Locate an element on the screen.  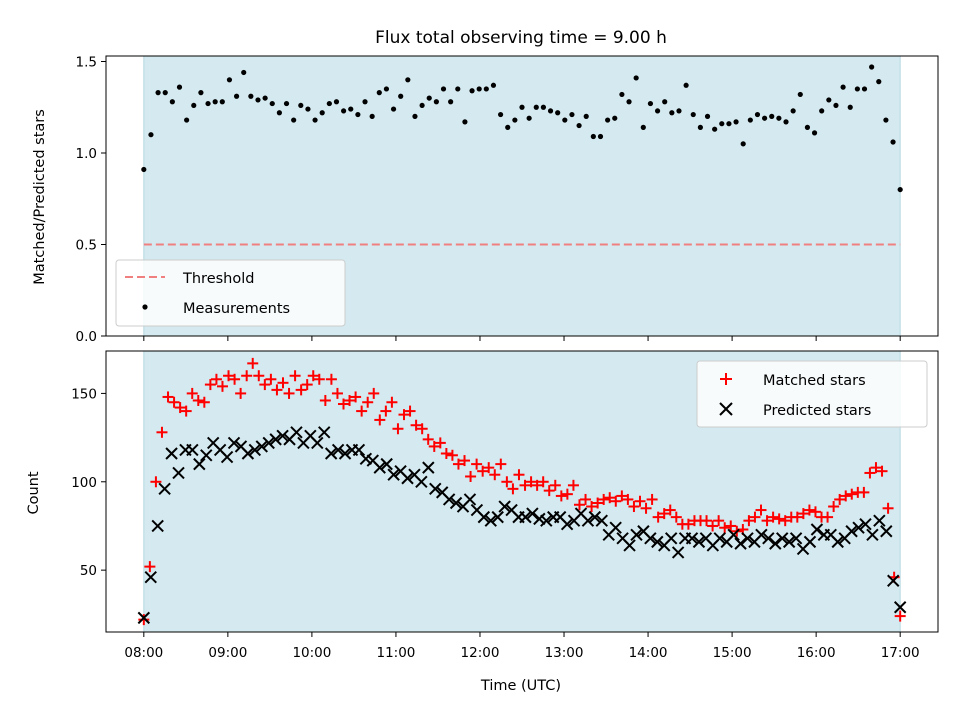
count-y-tick-label: 100 is located at coordinates (84, 483).